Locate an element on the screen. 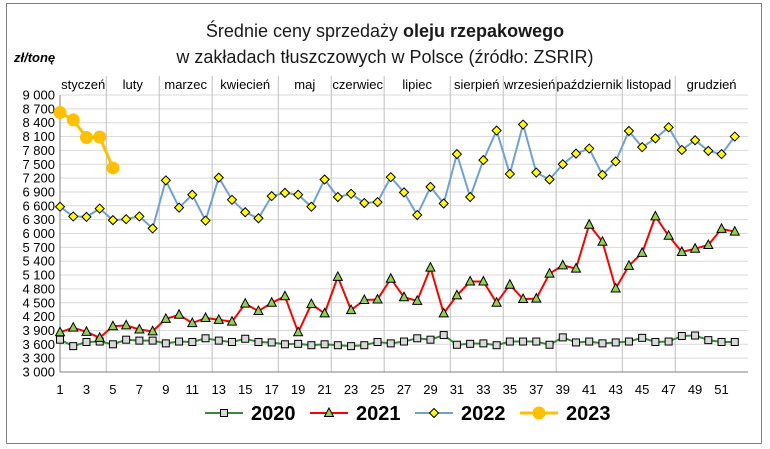  series-2023 is located at coordinates (86, 140).